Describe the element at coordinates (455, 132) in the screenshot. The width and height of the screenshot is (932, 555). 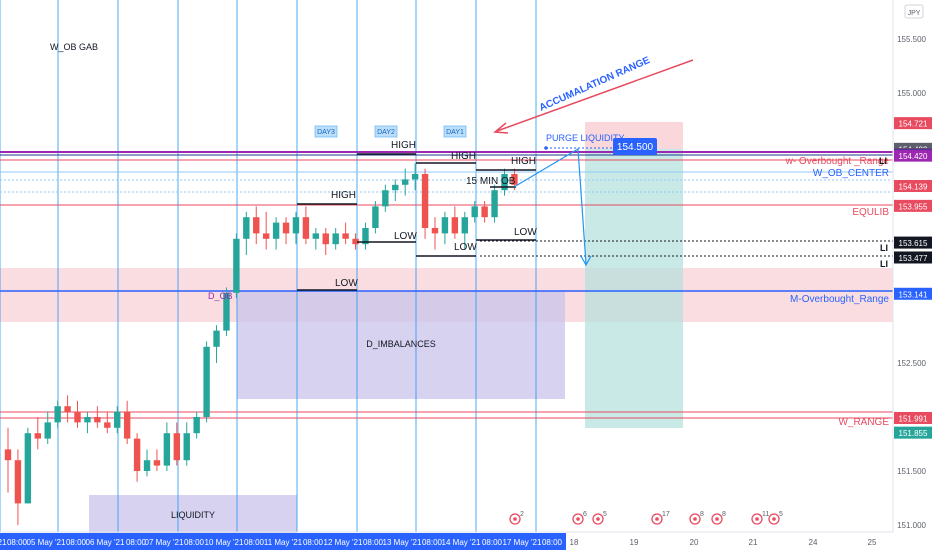
I see `day1-label: DAY1` at that location.